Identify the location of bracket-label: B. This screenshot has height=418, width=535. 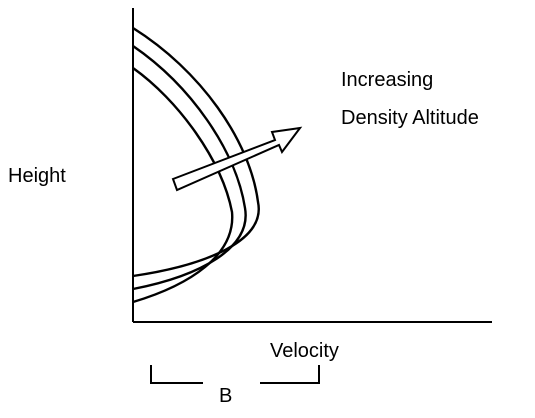
(225, 396).